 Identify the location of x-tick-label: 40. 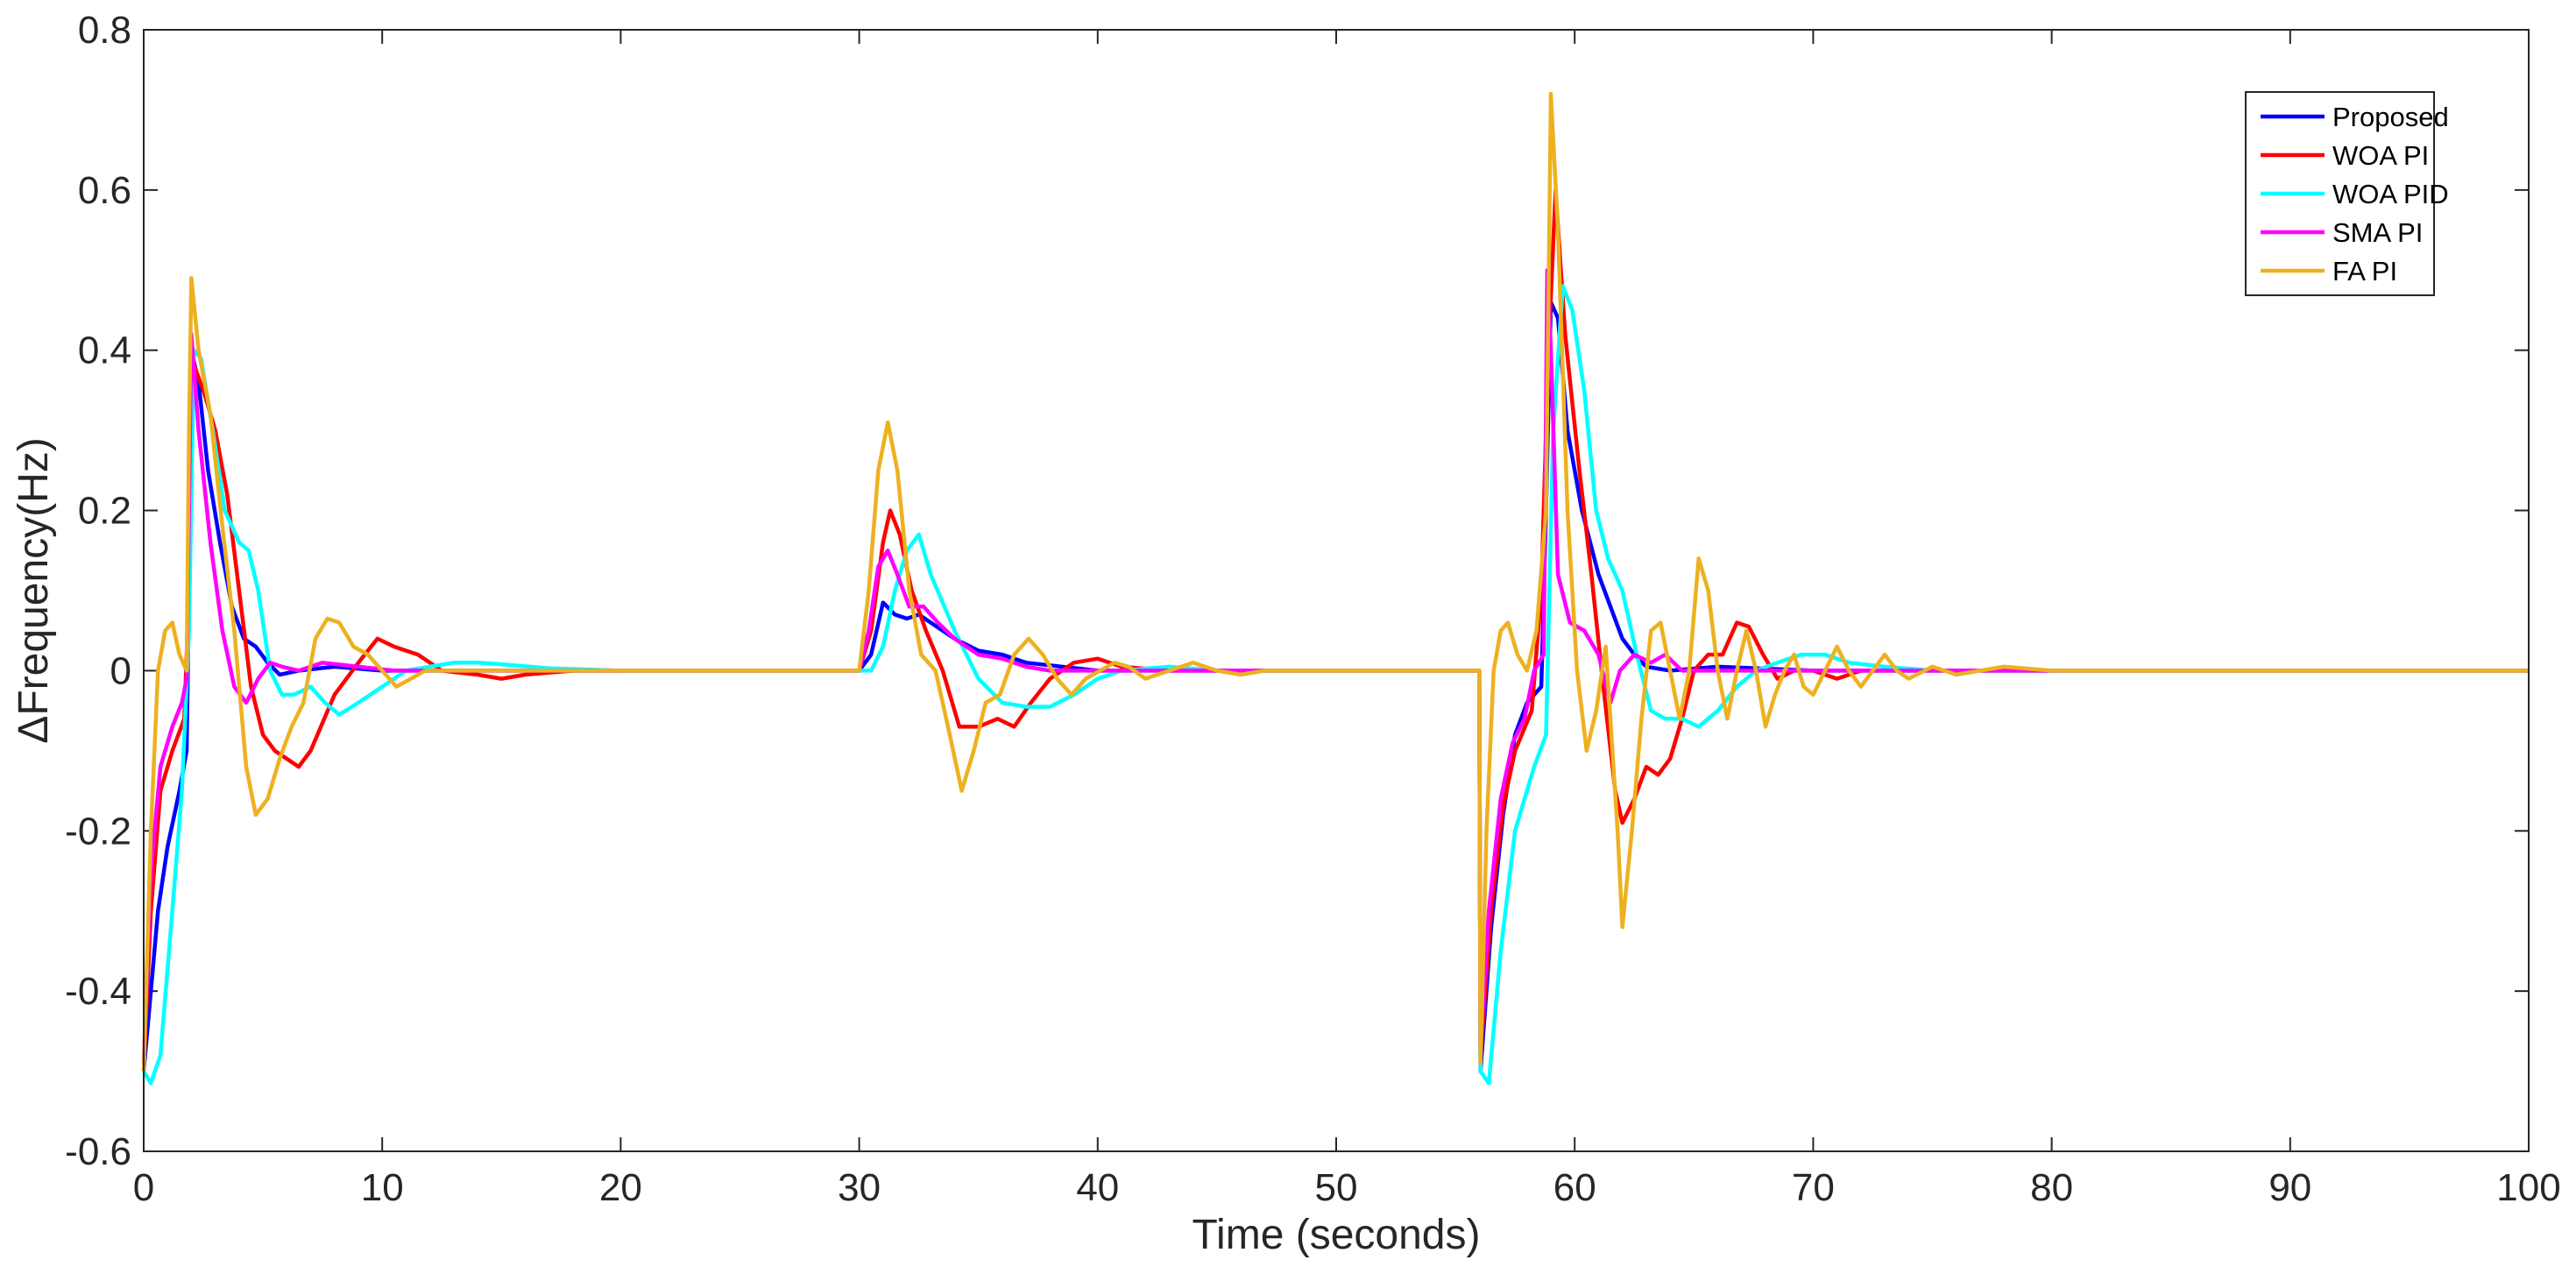
(1097, 1187).